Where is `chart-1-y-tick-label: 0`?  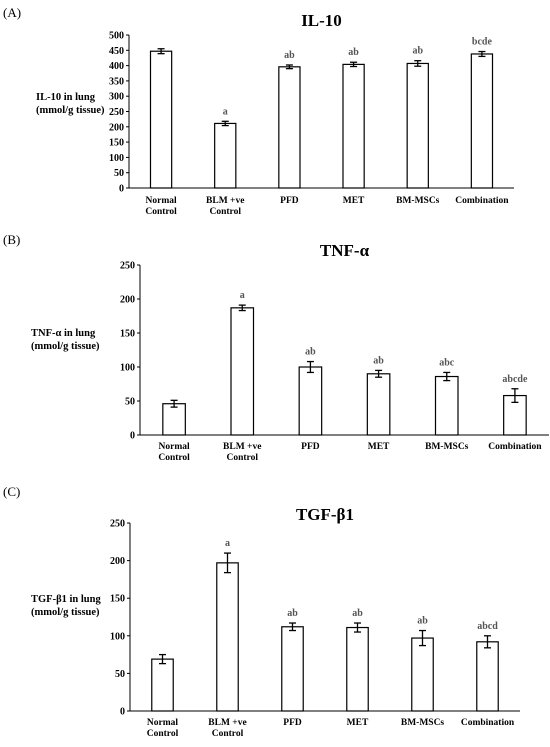 chart-1-y-tick-label: 0 is located at coordinates (121, 189).